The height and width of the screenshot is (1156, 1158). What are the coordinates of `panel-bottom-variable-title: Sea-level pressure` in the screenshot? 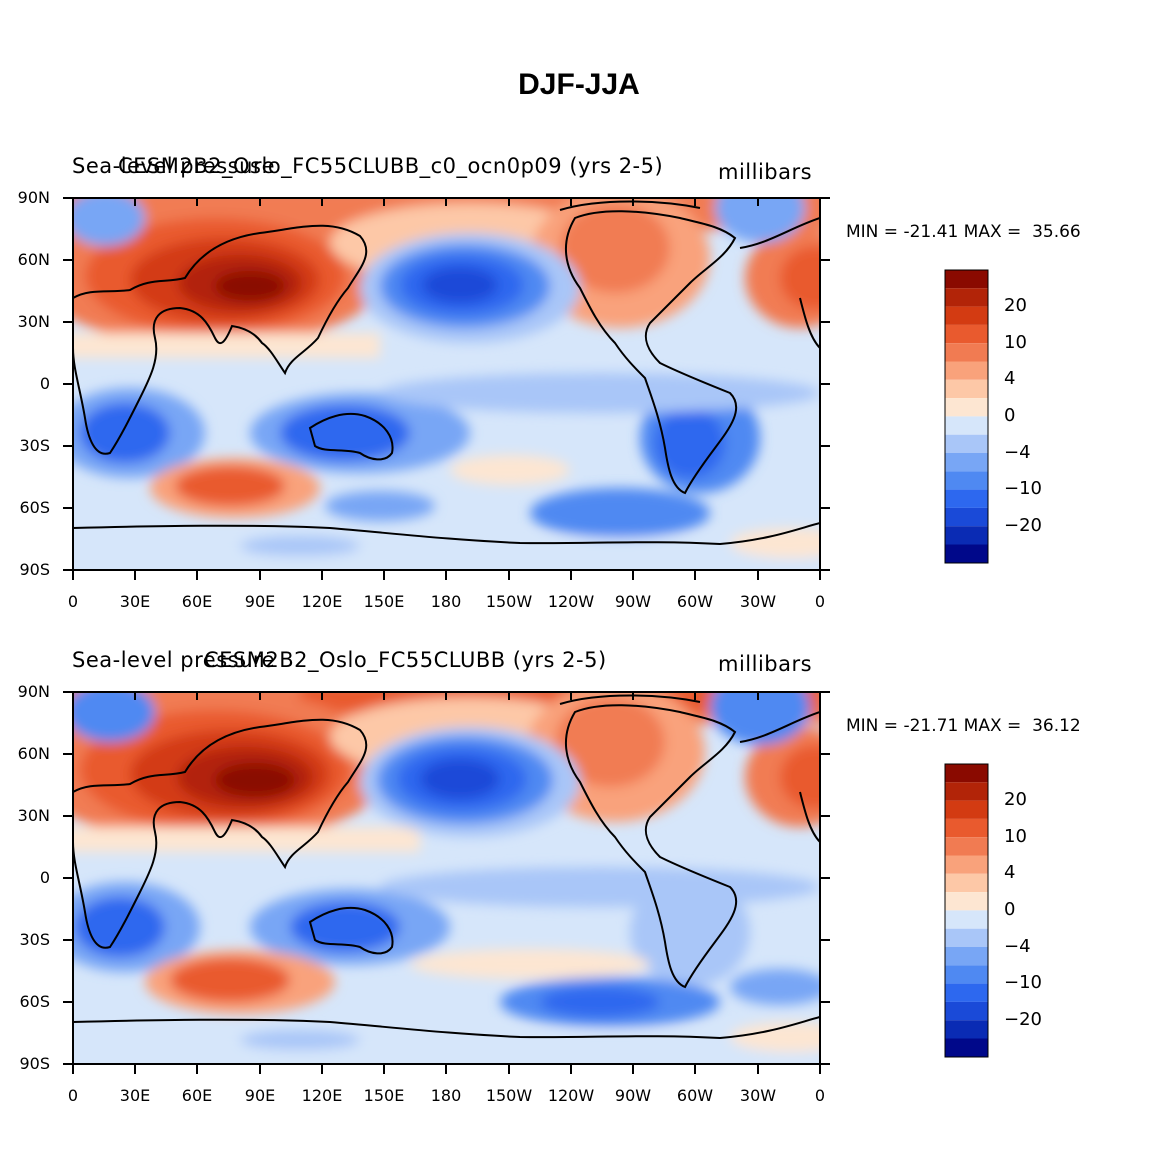 It's located at (174, 660).